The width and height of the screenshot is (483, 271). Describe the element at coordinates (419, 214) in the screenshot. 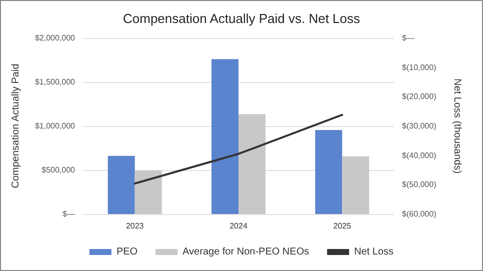

I see `y2-tick-label: $(60,000)` at that location.